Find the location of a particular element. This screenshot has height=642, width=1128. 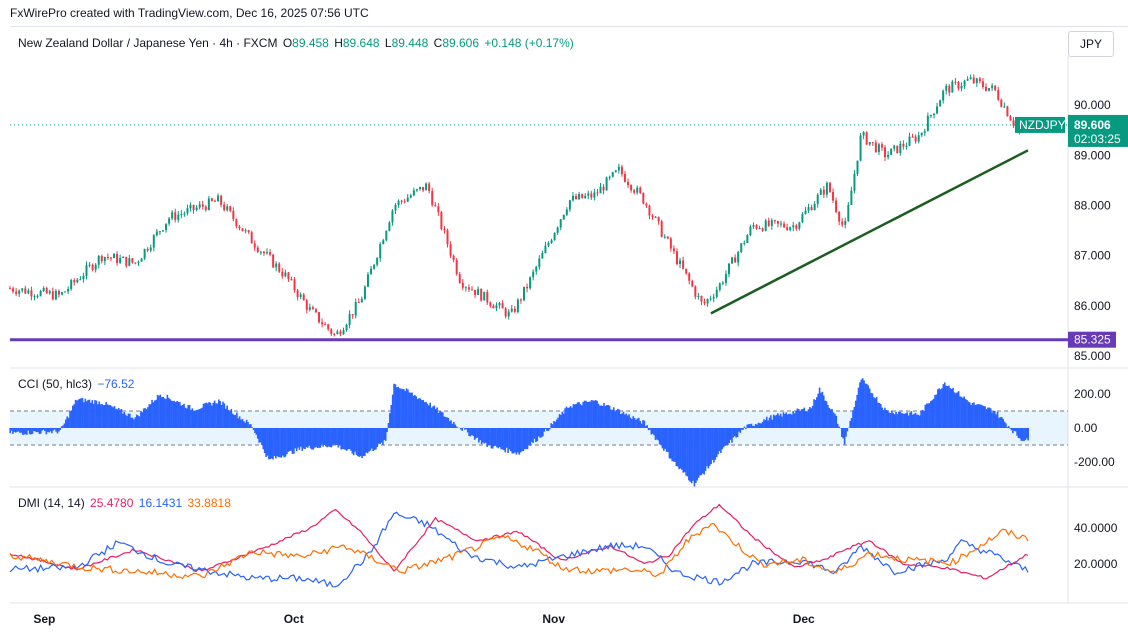

last-price-text: 89.606 is located at coordinates (1092, 125).